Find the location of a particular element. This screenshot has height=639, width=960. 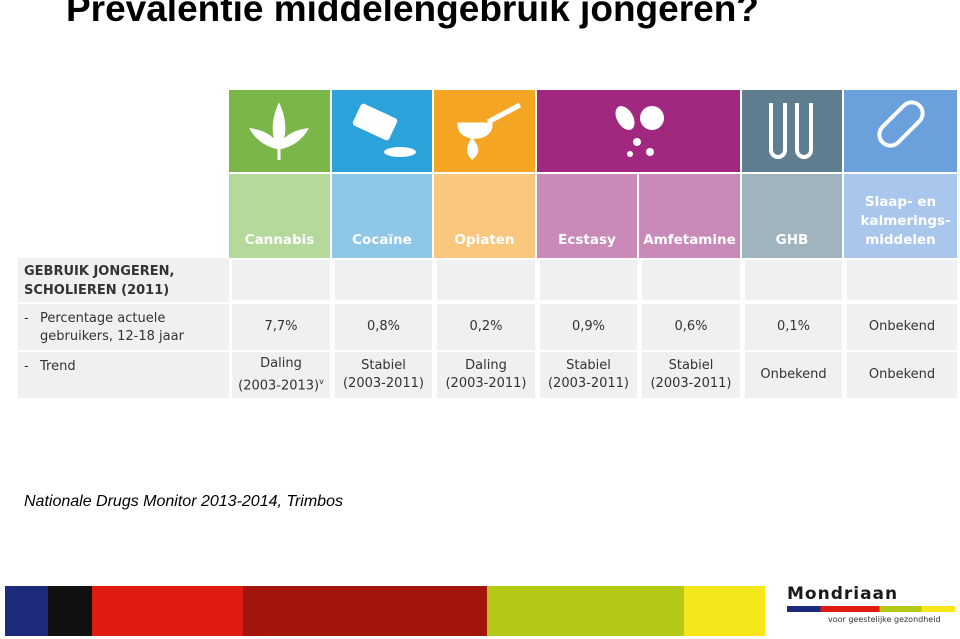

column-header: Cannabis is located at coordinates (279, 216).